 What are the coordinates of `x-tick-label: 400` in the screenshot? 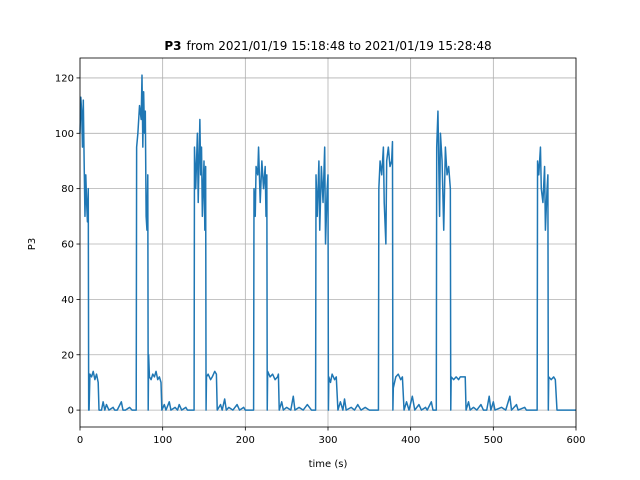 It's located at (410, 440).